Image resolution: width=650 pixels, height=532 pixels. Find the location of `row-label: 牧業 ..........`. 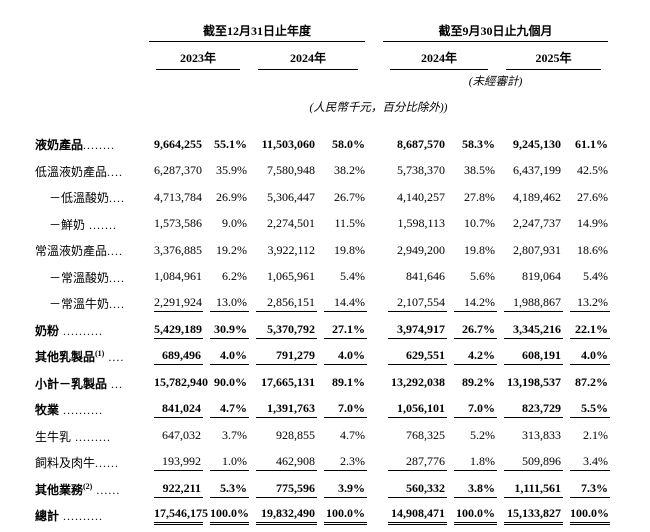

row-label: 牧業 .......... is located at coordinates (69, 410).